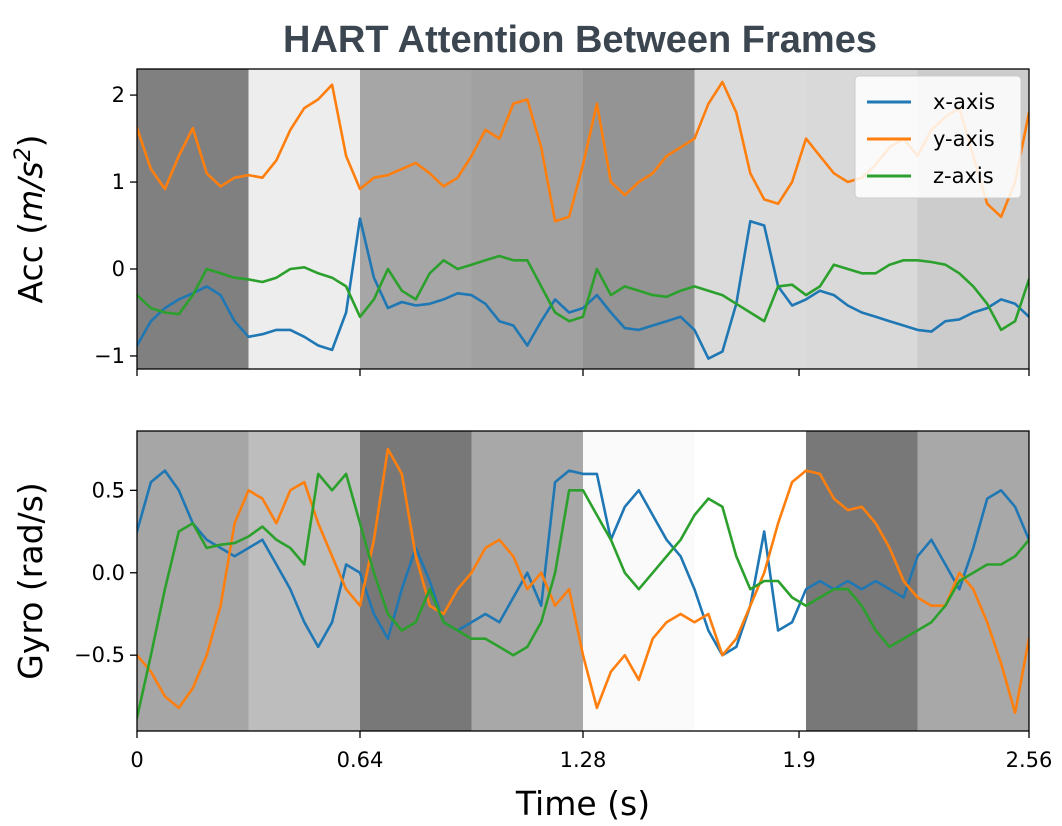 The width and height of the screenshot is (1062, 826). What do you see at coordinates (136, 760) in the screenshot?
I see `x-tick-label: 0` at bounding box center [136, 760].